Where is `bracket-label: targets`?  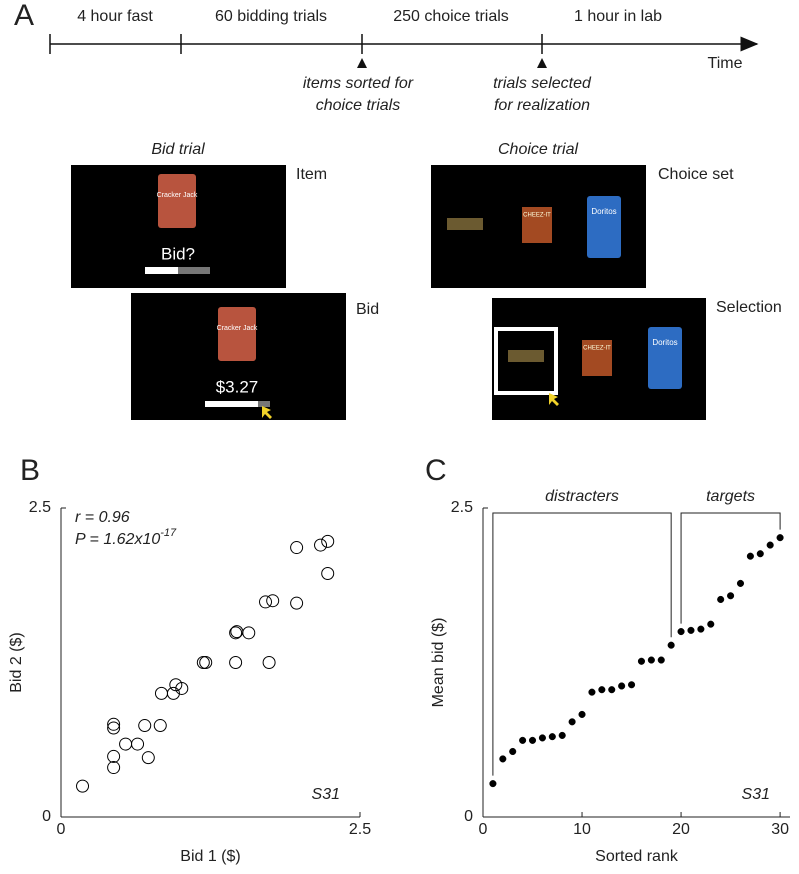 bracket-label: targets is located at coordinates (730, 496).